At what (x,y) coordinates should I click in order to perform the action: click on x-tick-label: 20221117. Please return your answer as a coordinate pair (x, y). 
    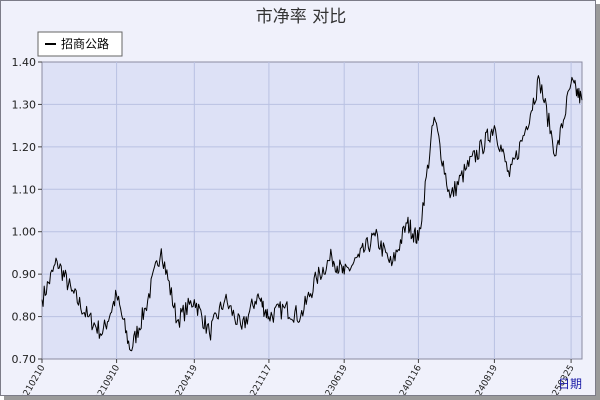
    Looking at the image, I should click on (259, 380).